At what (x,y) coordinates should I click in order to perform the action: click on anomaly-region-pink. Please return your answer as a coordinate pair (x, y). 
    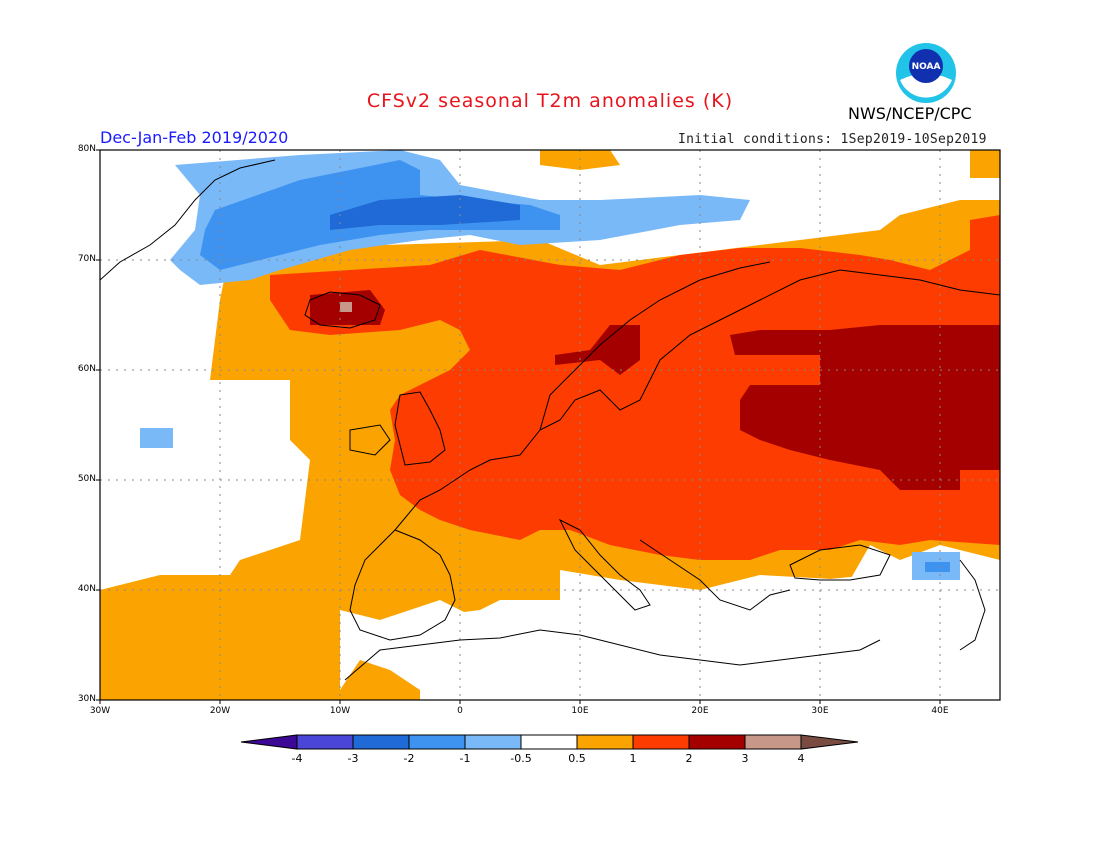
    Looking at the image, I should click on (346, 307).